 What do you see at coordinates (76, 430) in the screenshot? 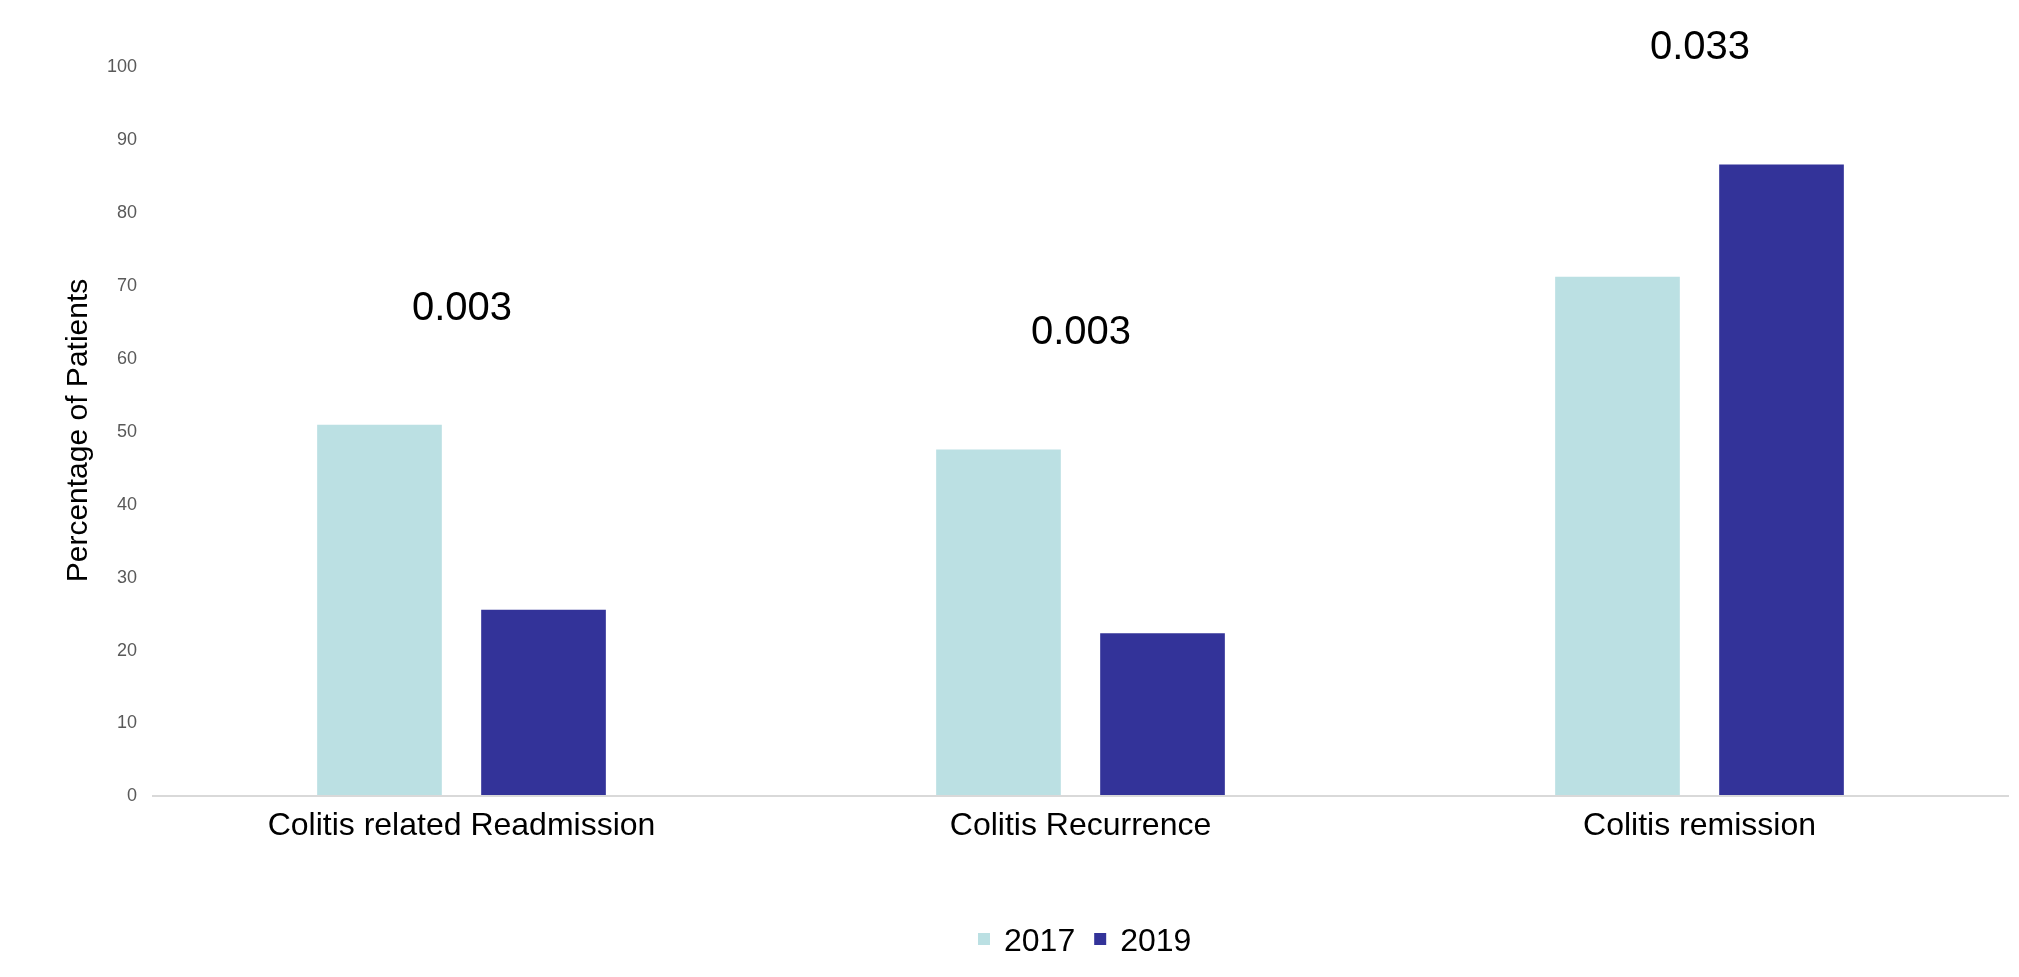
I see `y-axis-title: Percentage of Patients` at bounding box center [76, 430].